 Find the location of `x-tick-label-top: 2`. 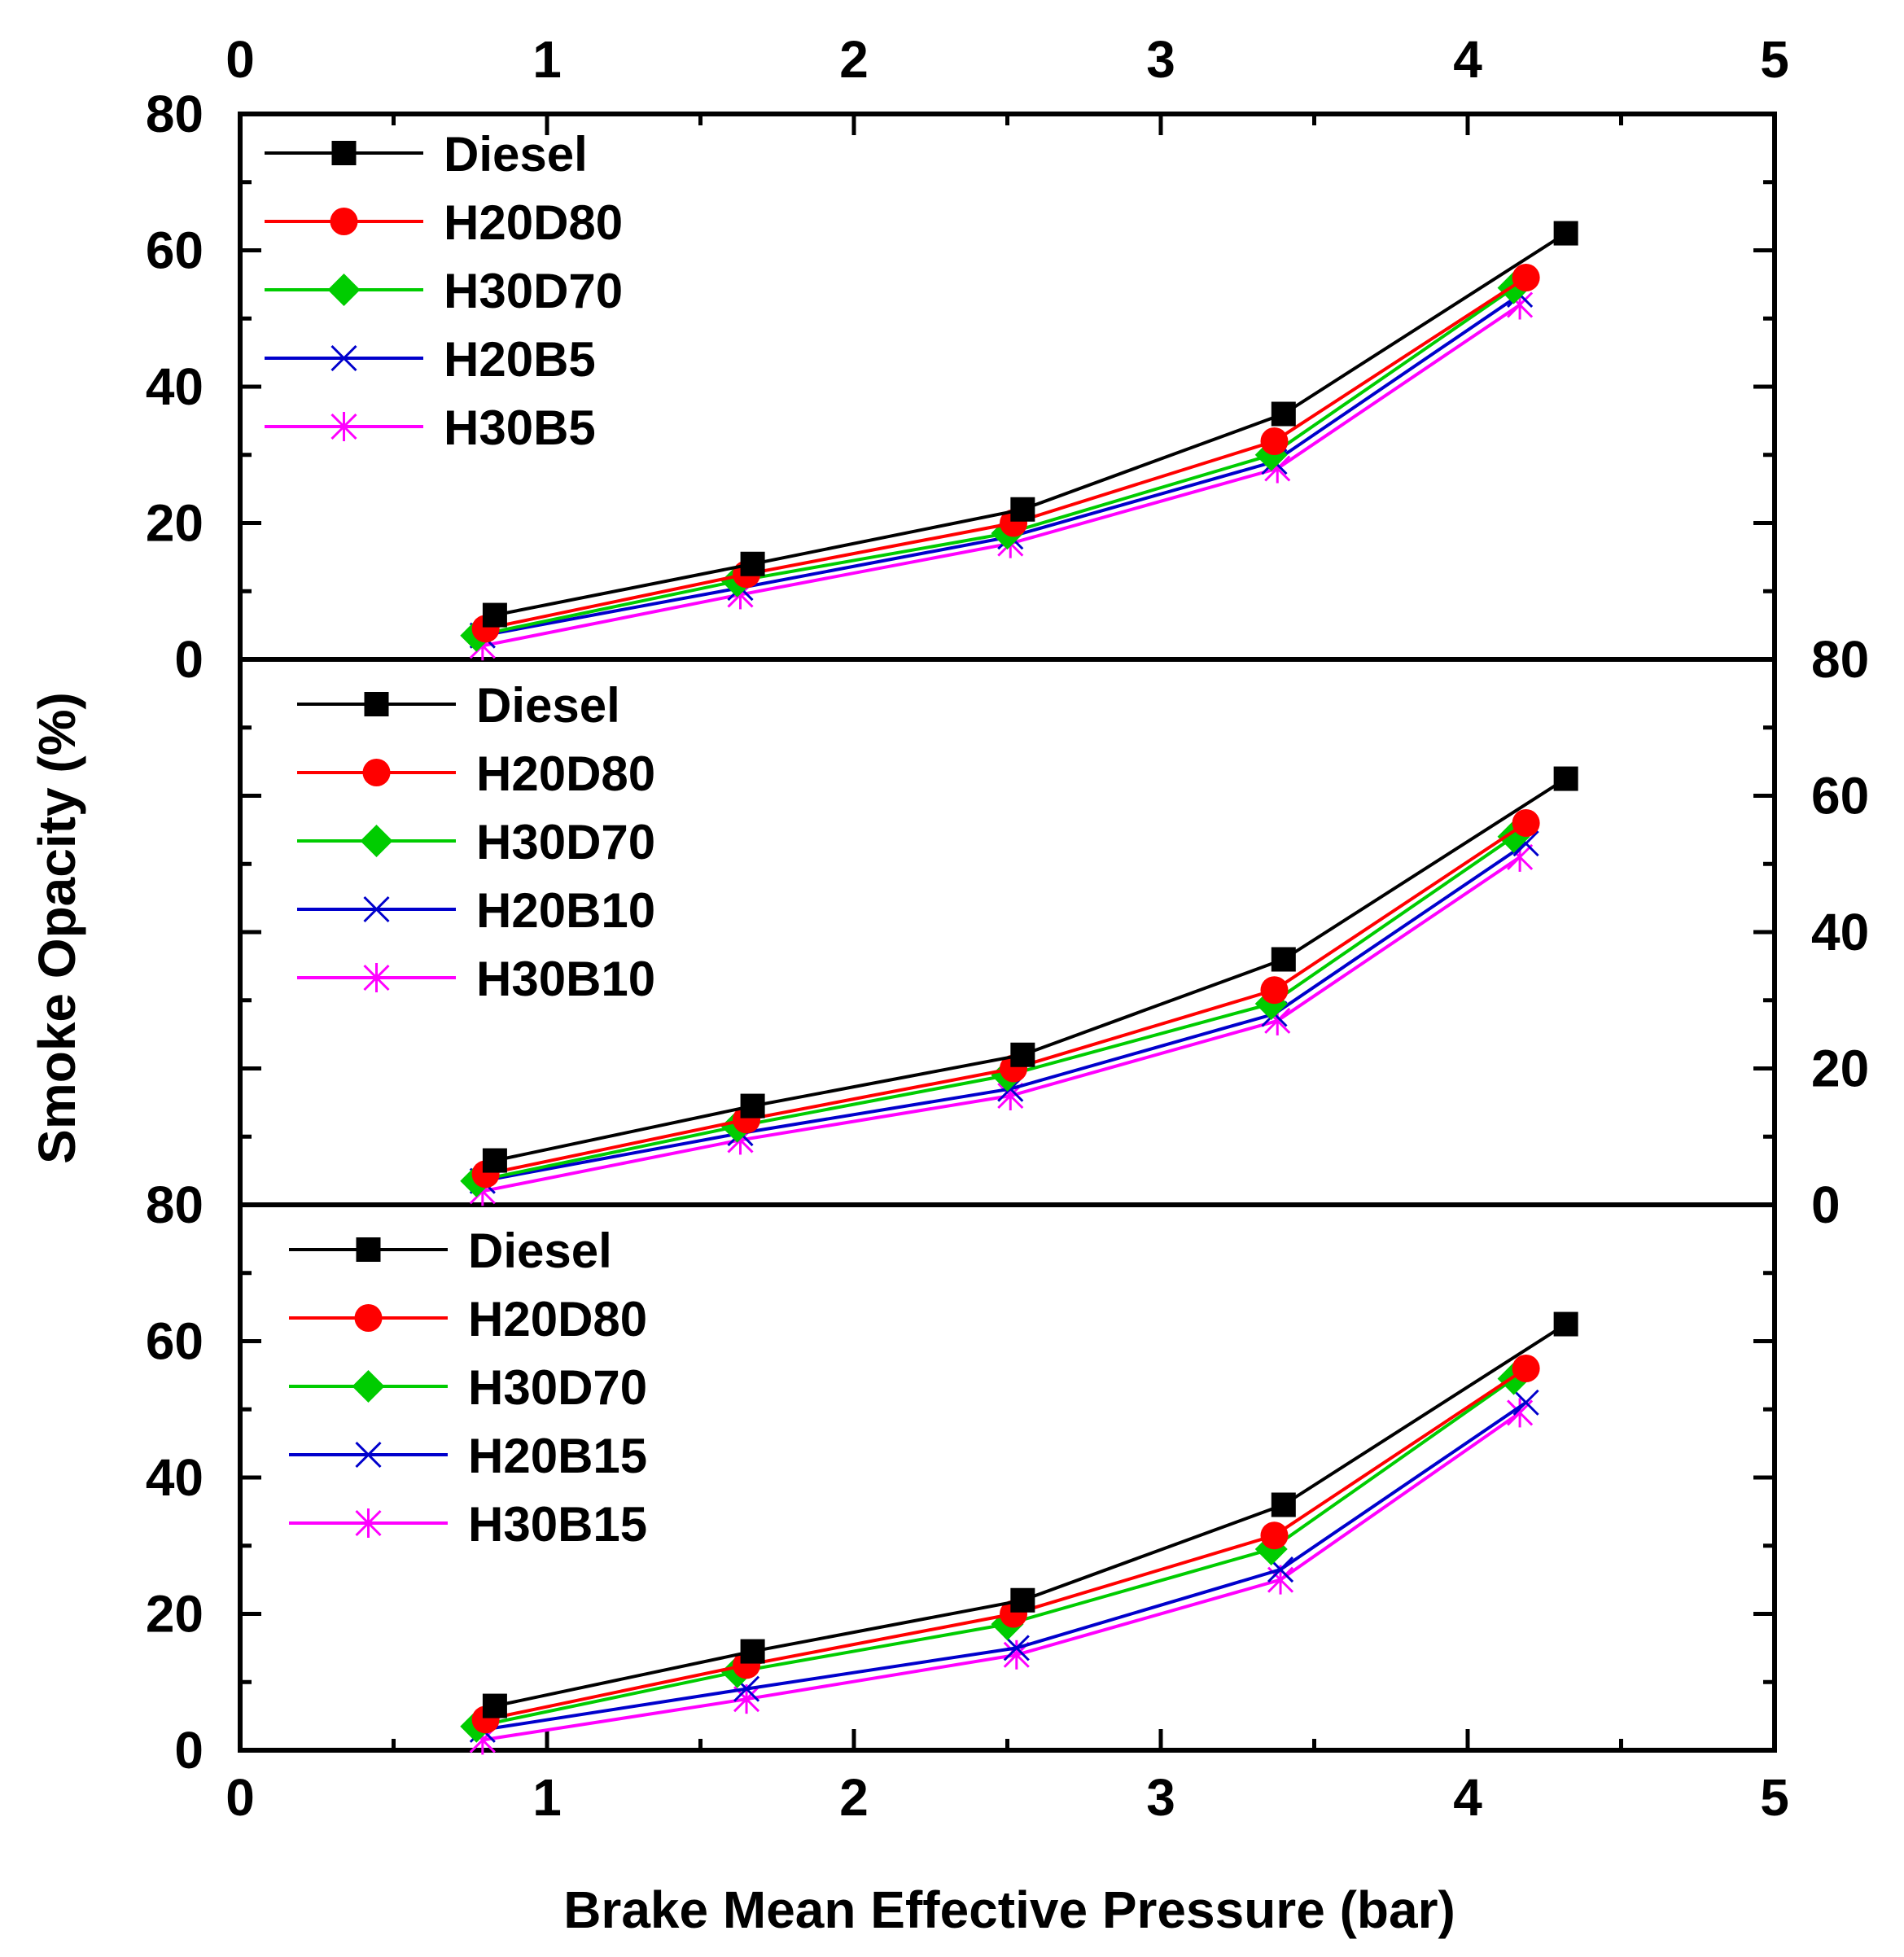

x-tick-label-top: 2 is located at coordinates (854, 59).